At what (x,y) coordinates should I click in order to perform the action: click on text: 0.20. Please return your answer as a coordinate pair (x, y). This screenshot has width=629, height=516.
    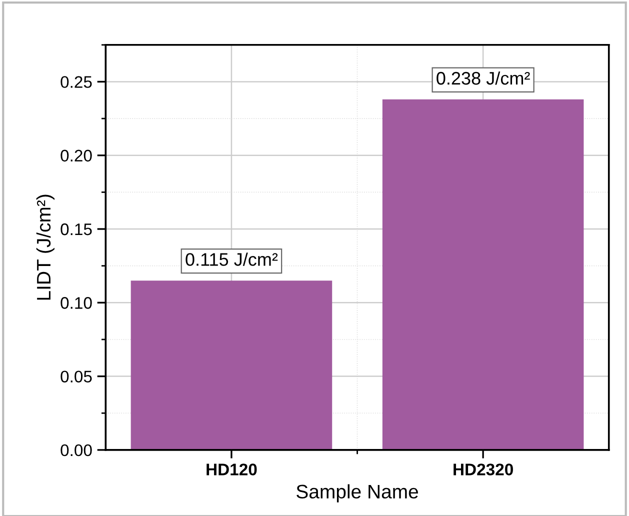
    Looking at the image, I should click on (76, 156).